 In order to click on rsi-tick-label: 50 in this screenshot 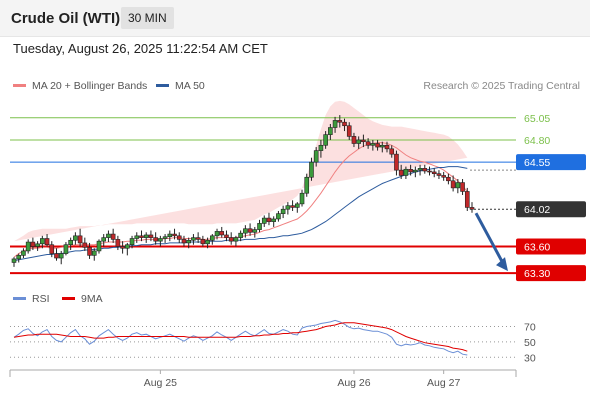, I will do `click(530, 343)`.